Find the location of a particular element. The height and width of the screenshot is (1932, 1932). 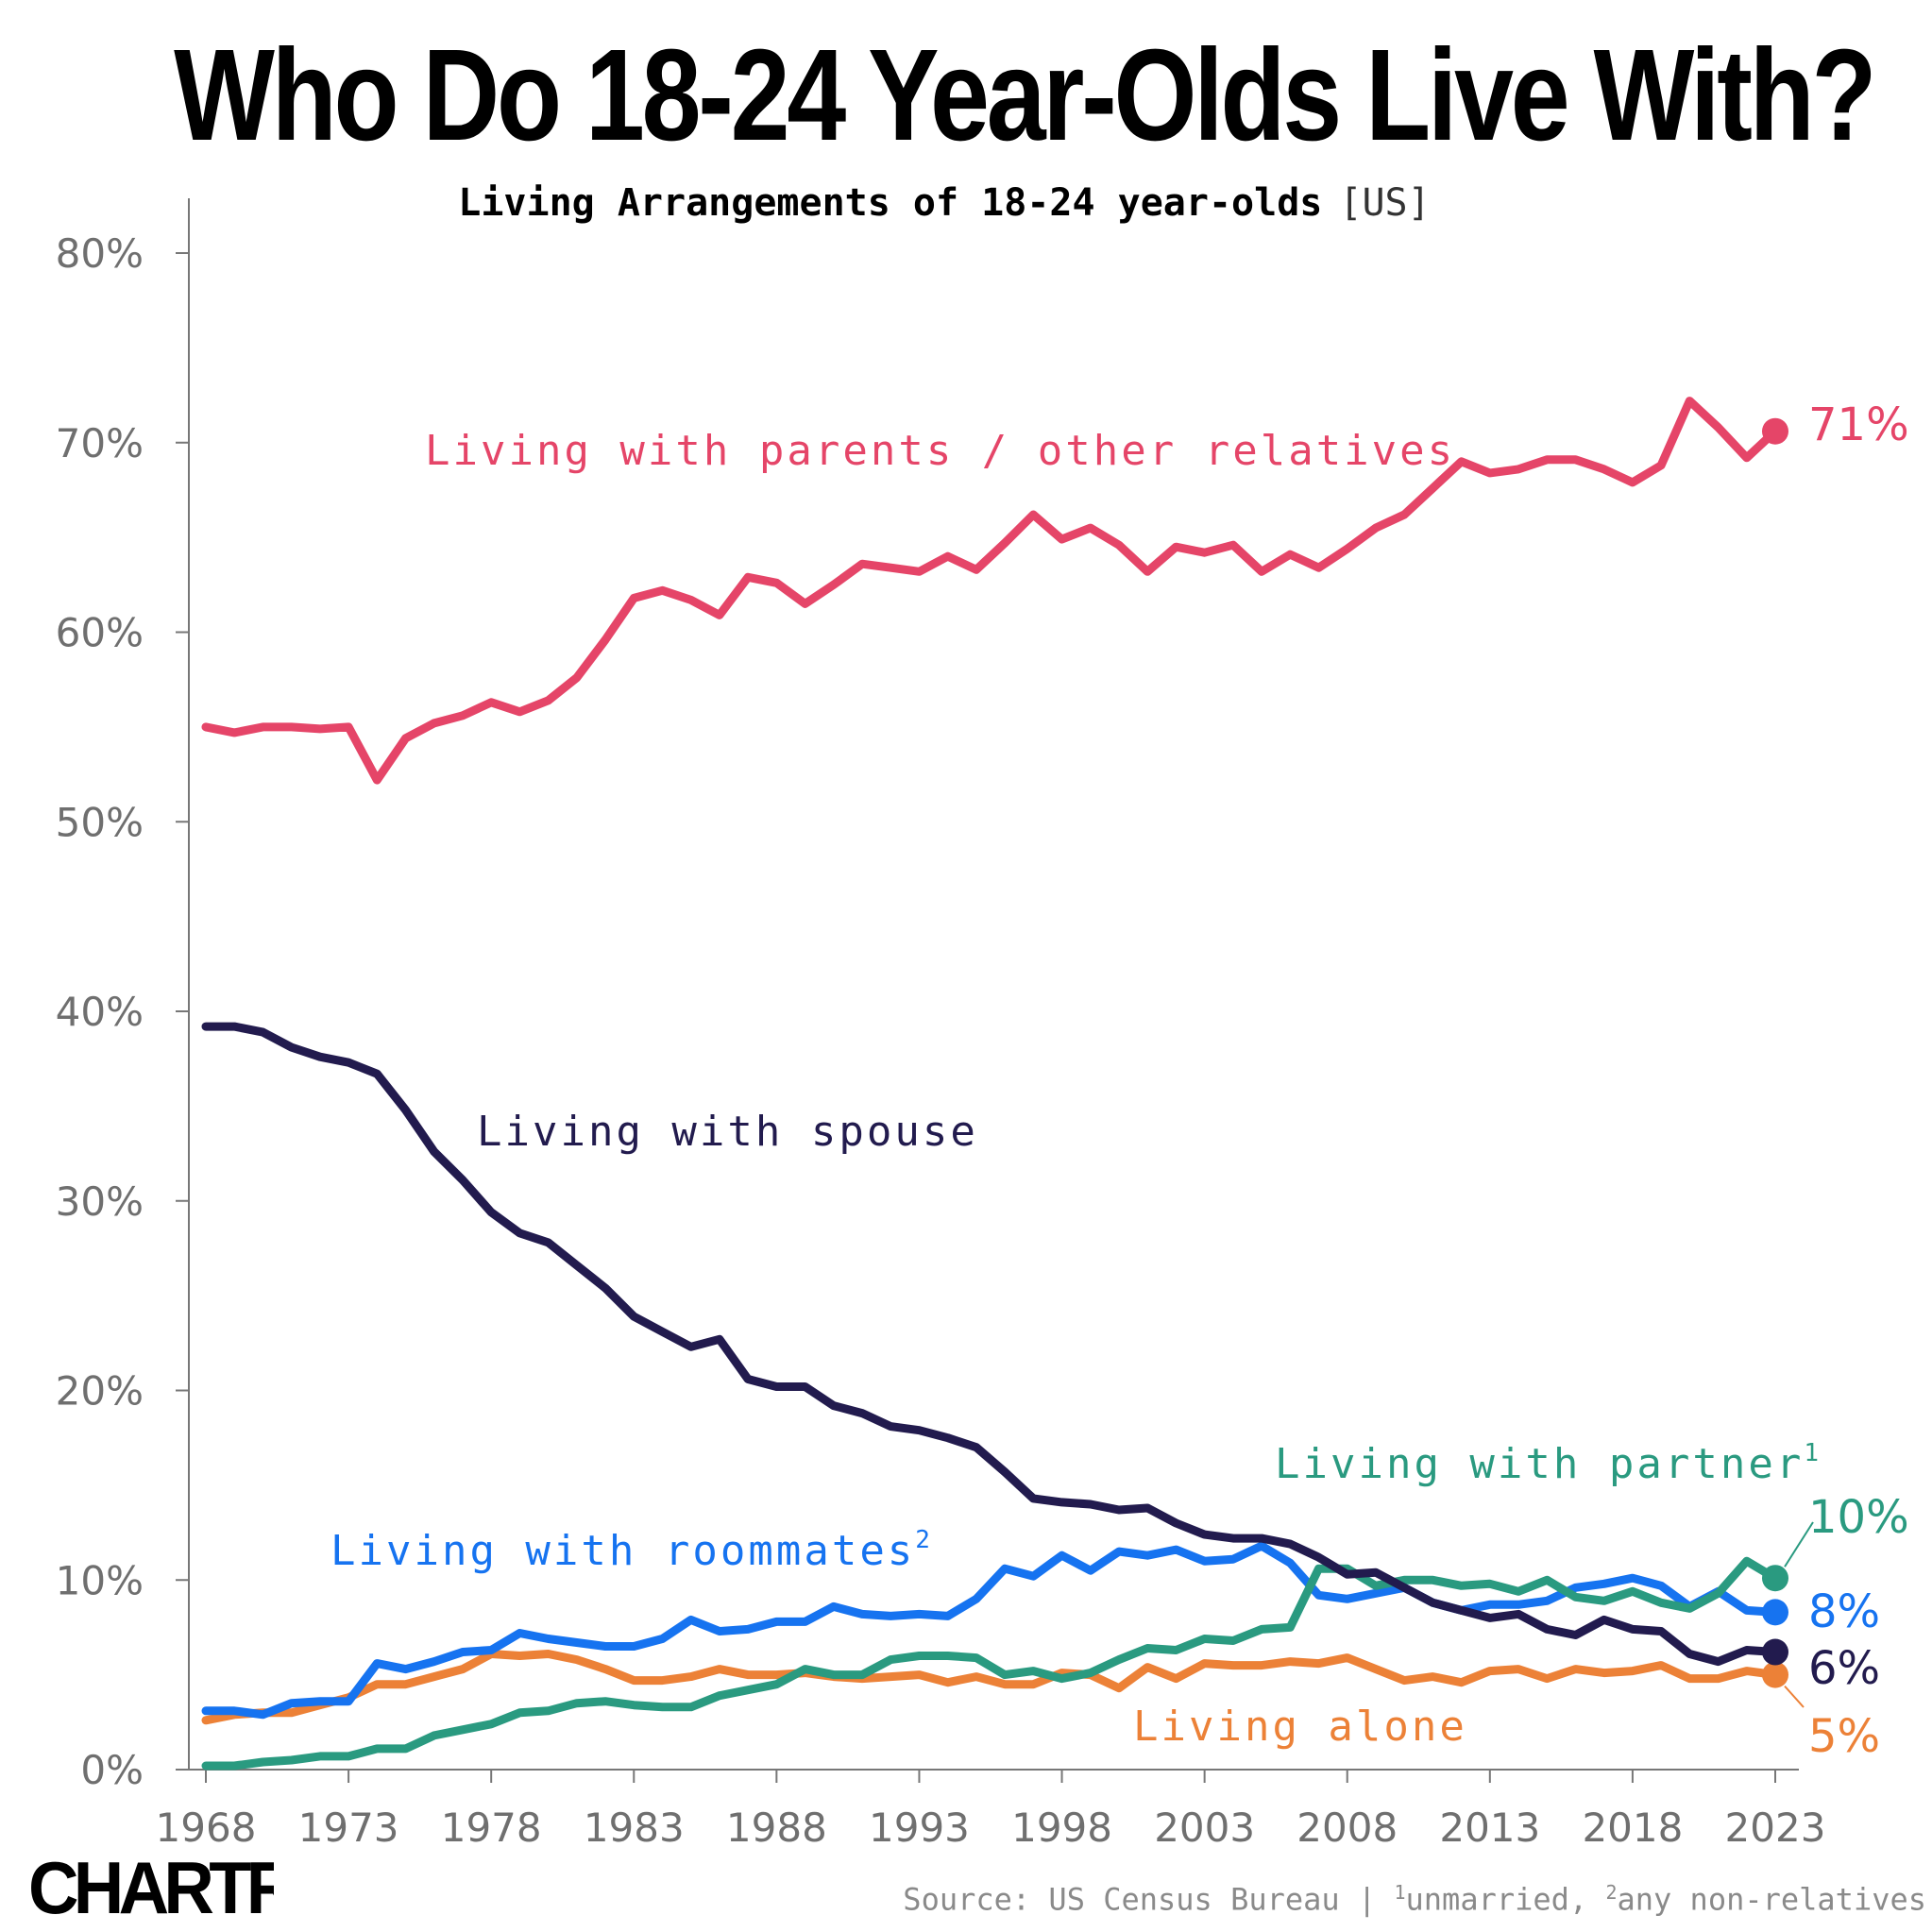

series-label-sup: 1 is located at coordinates (1813, 1453).